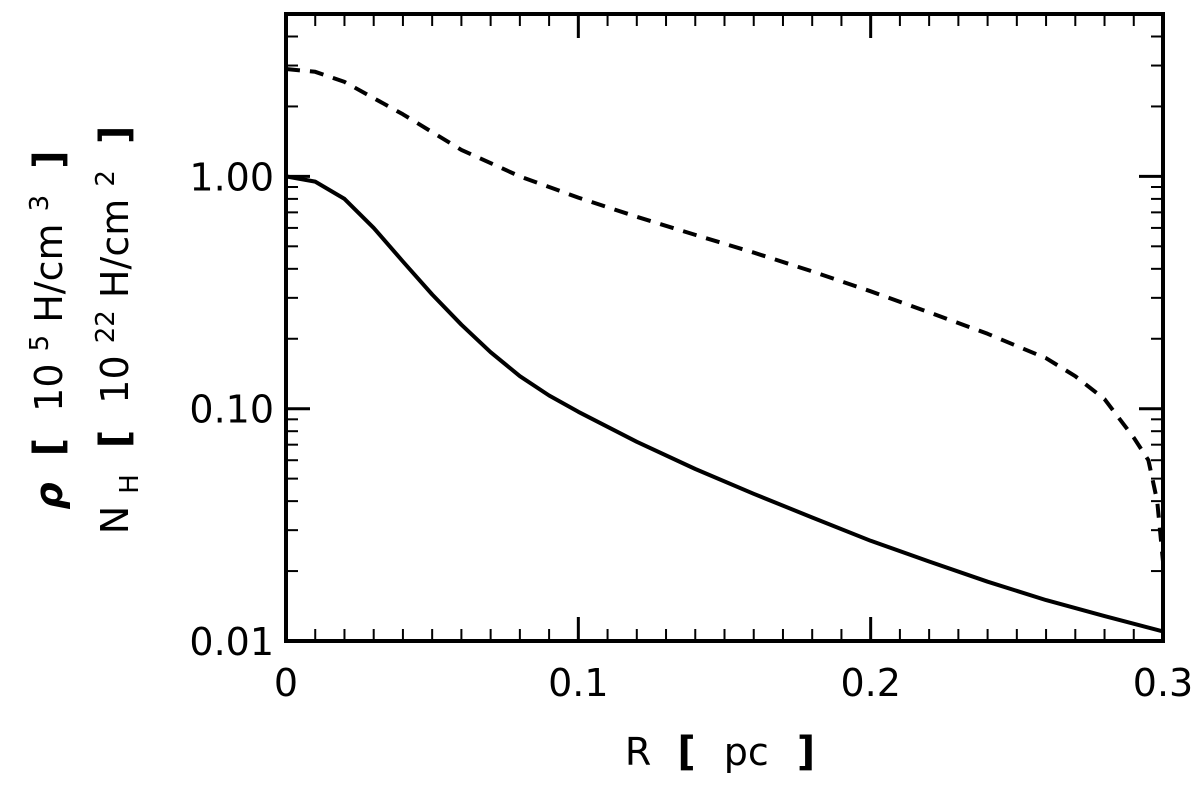 This screenshot has height=789, width=1200. Describe the element at coordinates (638, 752) in the screenshot. I see `x-axis-symbol: R` at that location.